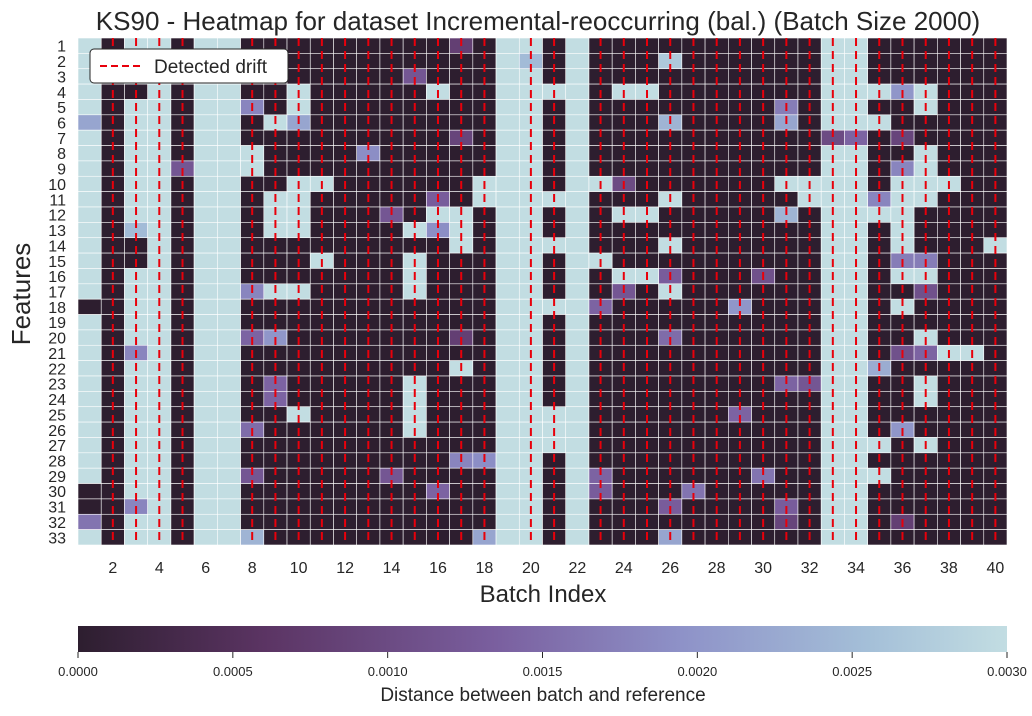 The height and width of the screenshot is (716, 1032). Describe the element at coordinates (57, 369) in the screenshot. I see `y-tick-label: 22` at that location.